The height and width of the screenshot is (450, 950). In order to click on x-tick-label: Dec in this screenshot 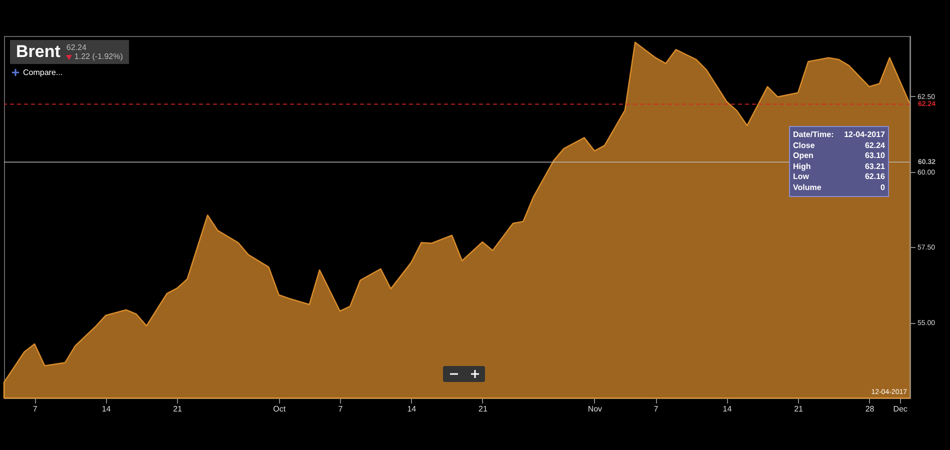, I will do `click(900, 409)`.